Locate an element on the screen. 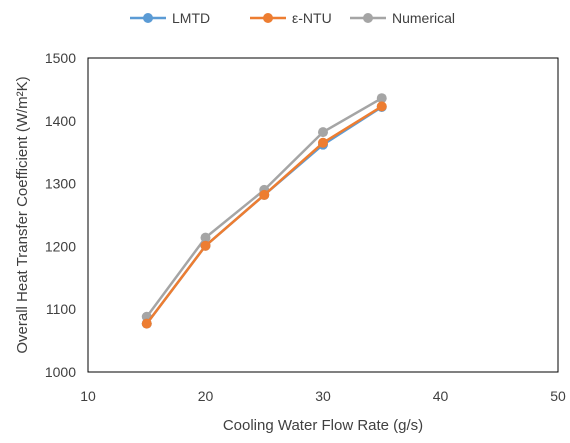 Image resolution: width=570 pixels, height=443 pixels. legend-label: LMTD is located at coordinates (191, 18).